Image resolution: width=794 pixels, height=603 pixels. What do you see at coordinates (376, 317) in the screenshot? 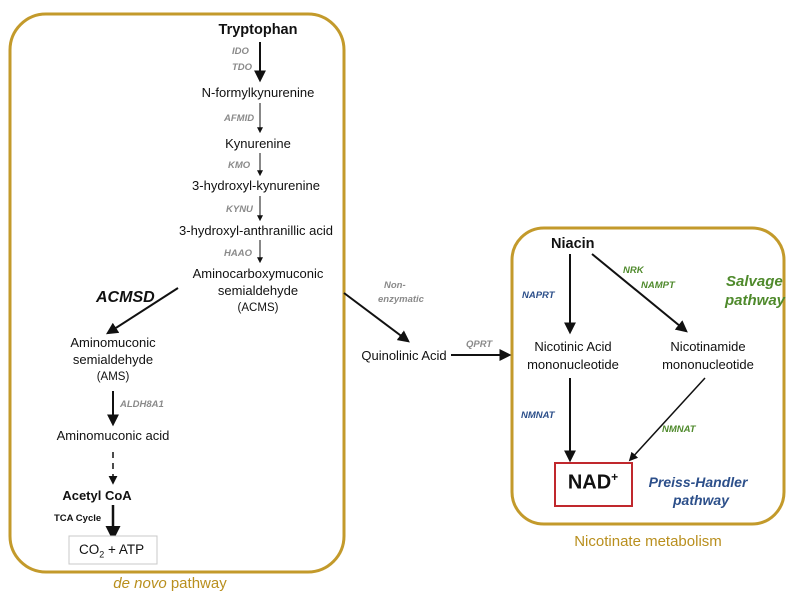
I see `arrow-acms-to-quinolinic` at bounding box center [376, 317].